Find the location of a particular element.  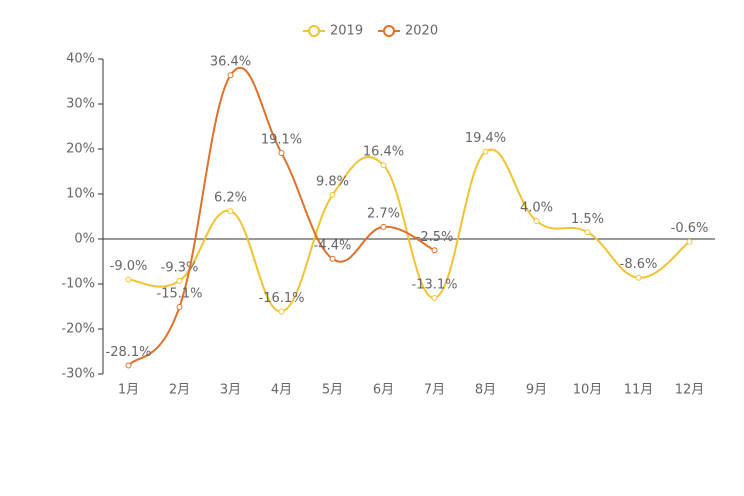

y-tick-label: 20% is located at coordinates (80, 149).